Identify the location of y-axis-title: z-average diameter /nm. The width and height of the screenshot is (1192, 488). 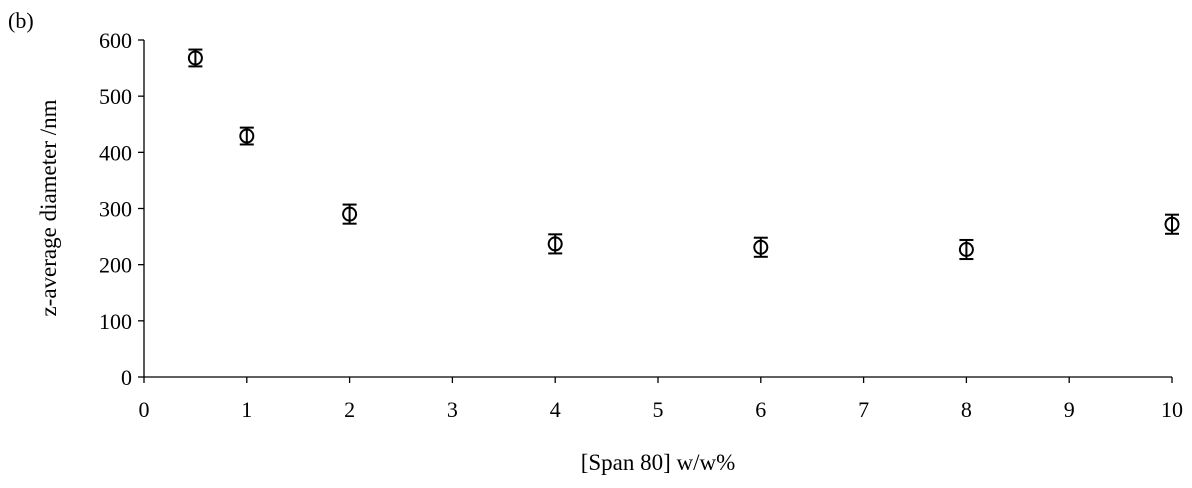
(48, 207).